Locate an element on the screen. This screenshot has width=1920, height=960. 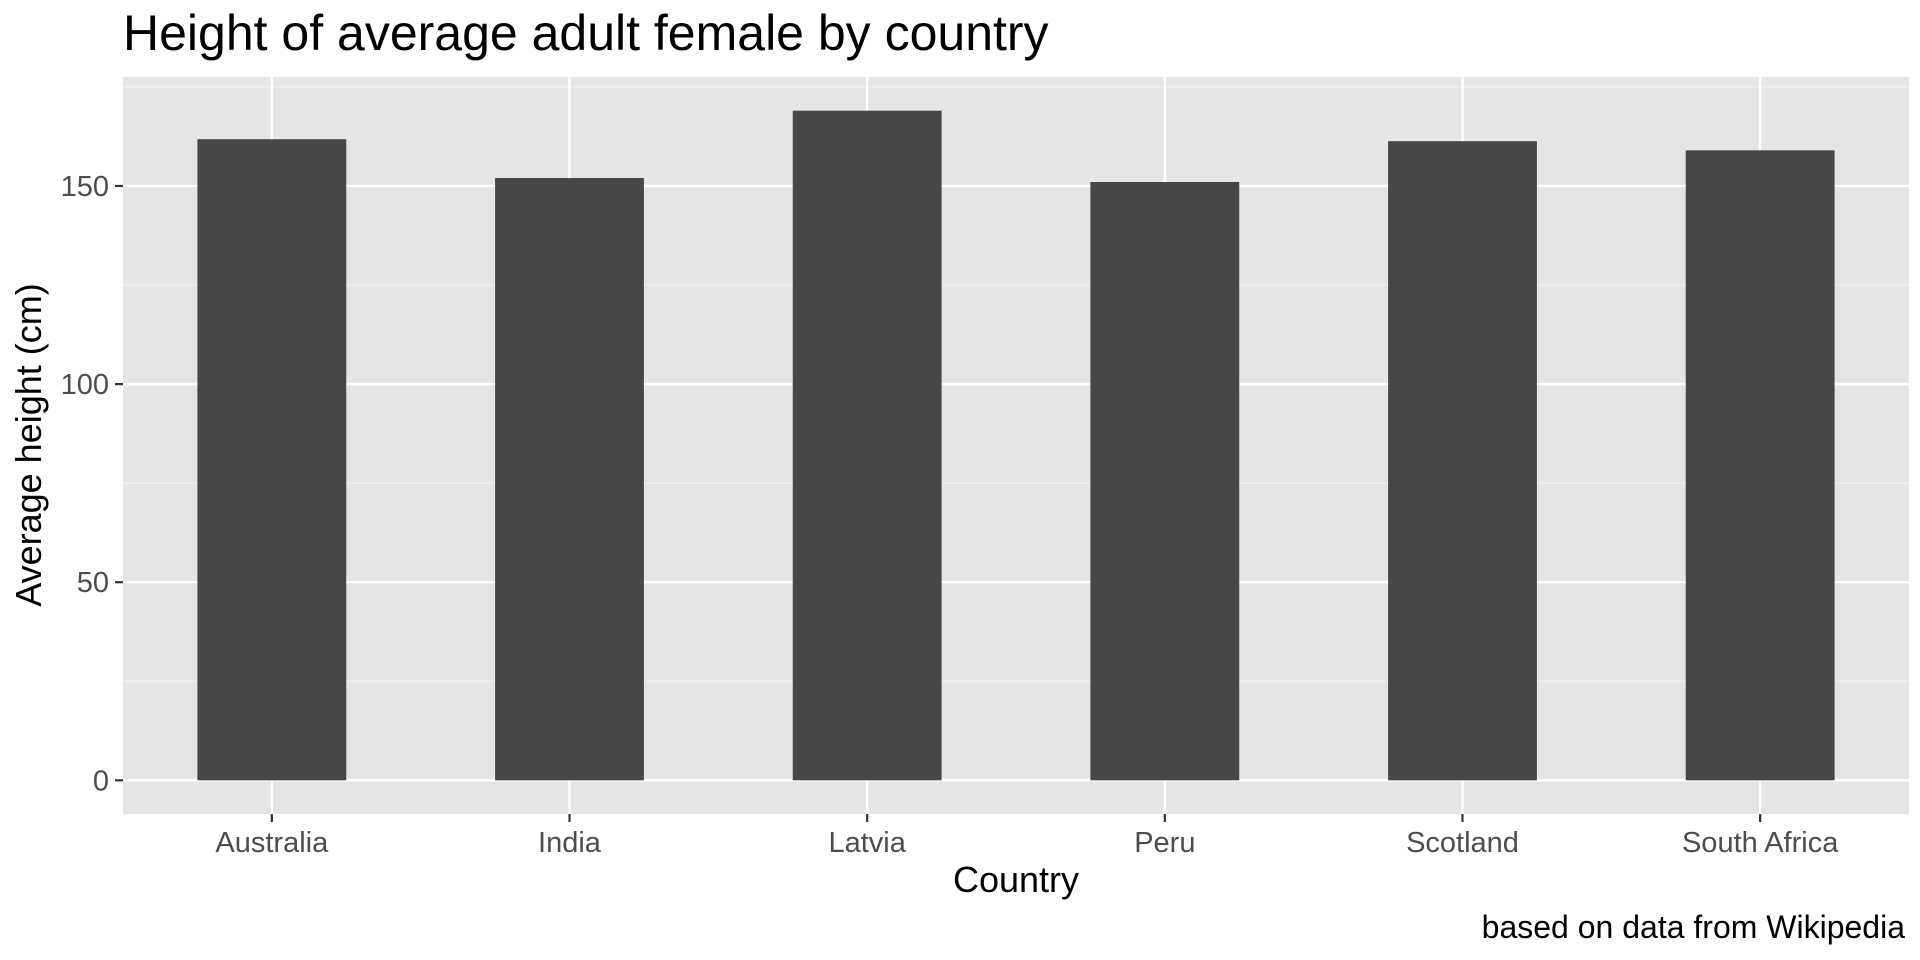
y-tick-label: 100 is located at coordinates (85, 385).